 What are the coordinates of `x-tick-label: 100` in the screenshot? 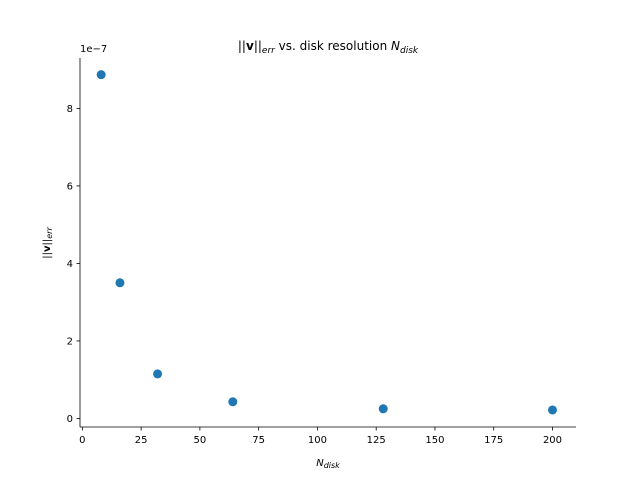 It's located at (317, 440).